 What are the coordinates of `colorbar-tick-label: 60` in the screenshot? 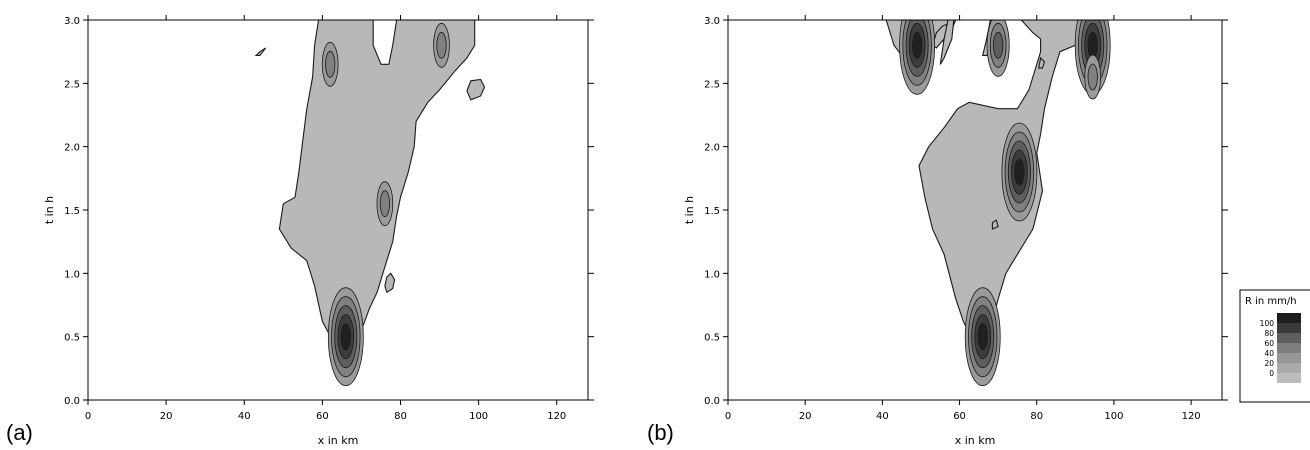 It's located at (1269, 343).